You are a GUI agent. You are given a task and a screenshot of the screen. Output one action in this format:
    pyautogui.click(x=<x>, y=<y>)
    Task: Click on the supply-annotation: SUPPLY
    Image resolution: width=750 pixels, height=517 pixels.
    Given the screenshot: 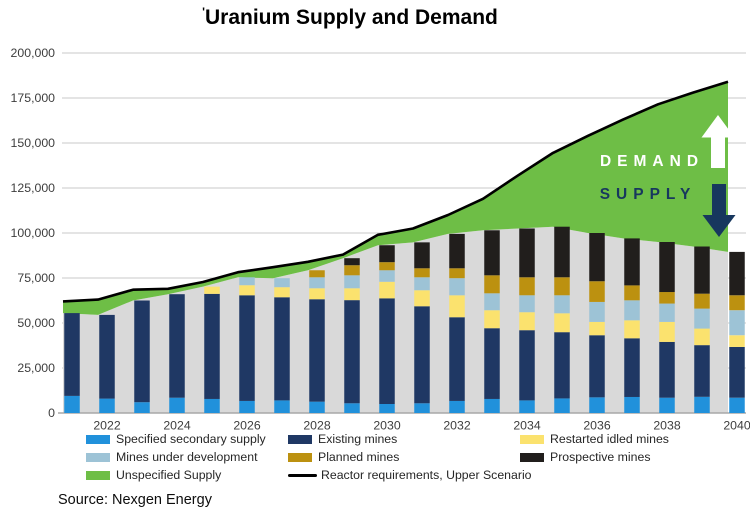 What is the action you would take?
    pyautogui.click(x=648, y=194)
    